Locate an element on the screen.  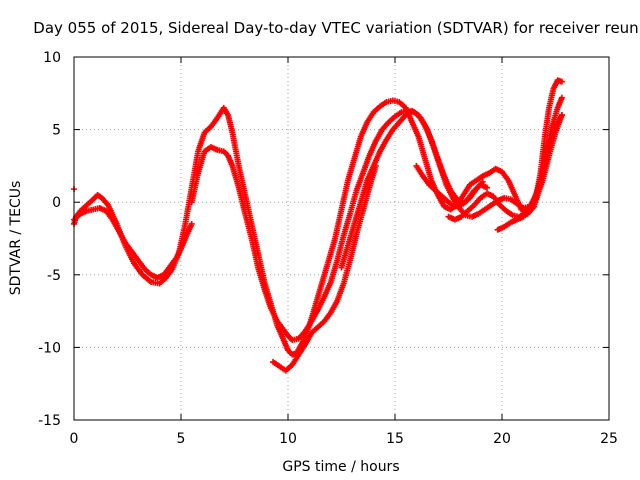
x-tick-label: 25 is located at coordinates (609, 439).